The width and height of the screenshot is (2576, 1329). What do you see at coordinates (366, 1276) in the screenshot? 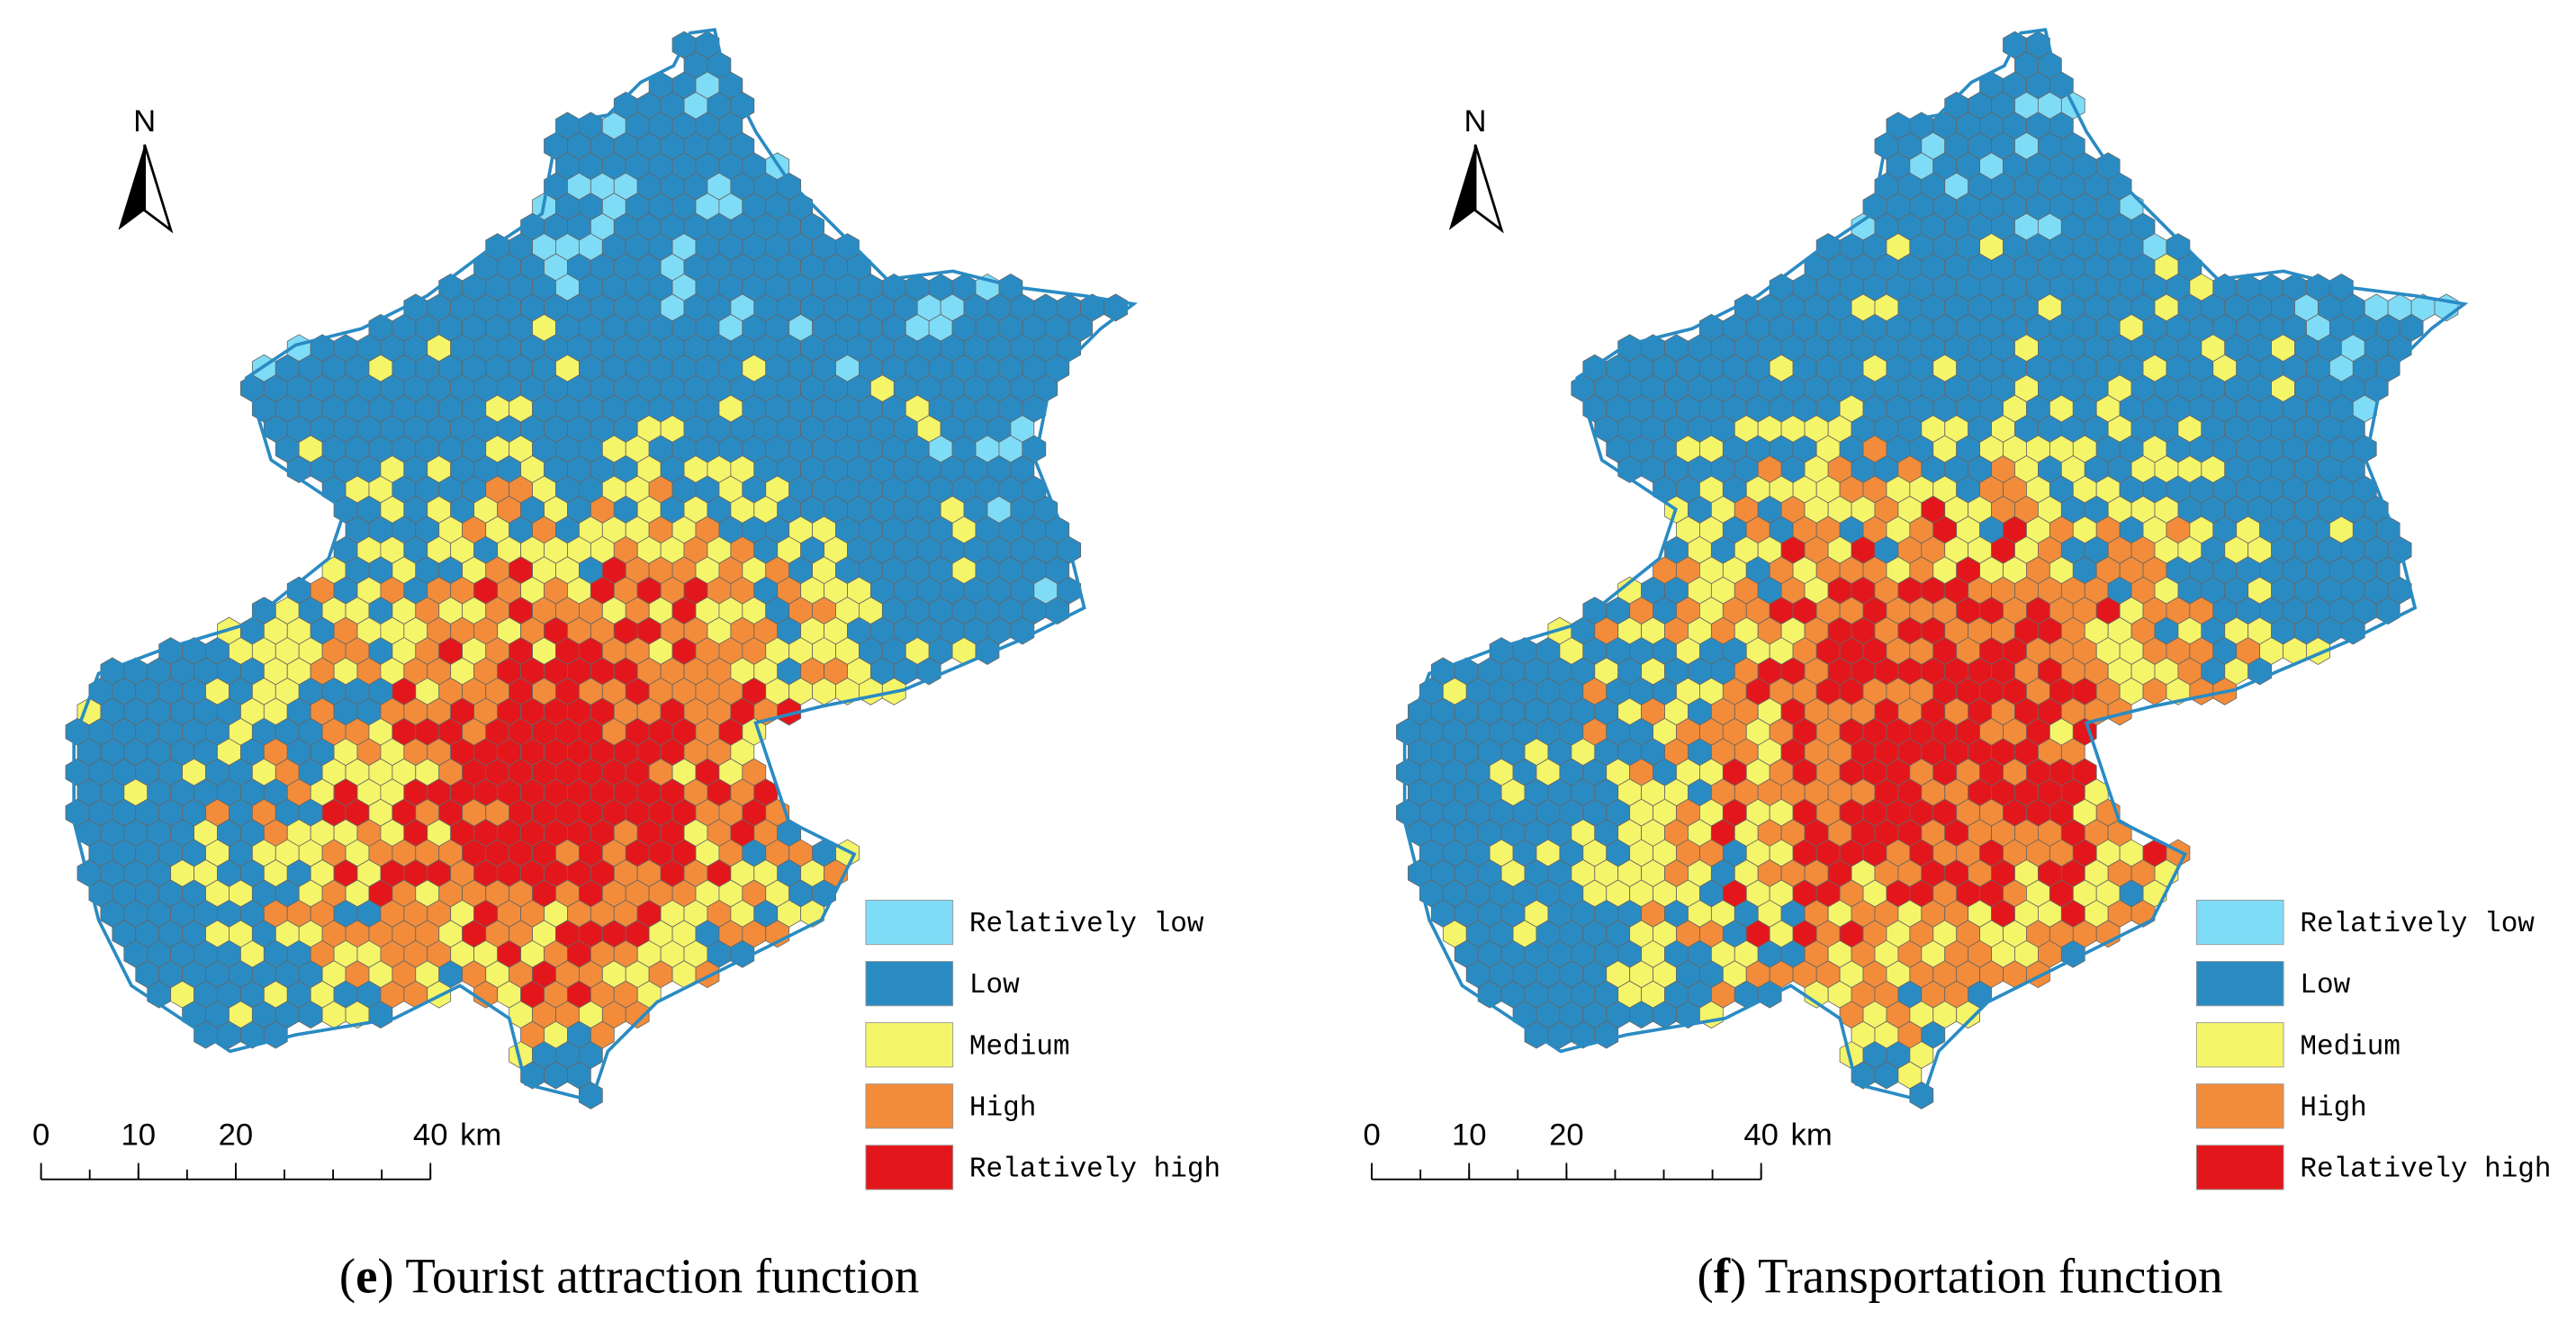
I see `caption-letter: e` at bounding box center [366, 1276].